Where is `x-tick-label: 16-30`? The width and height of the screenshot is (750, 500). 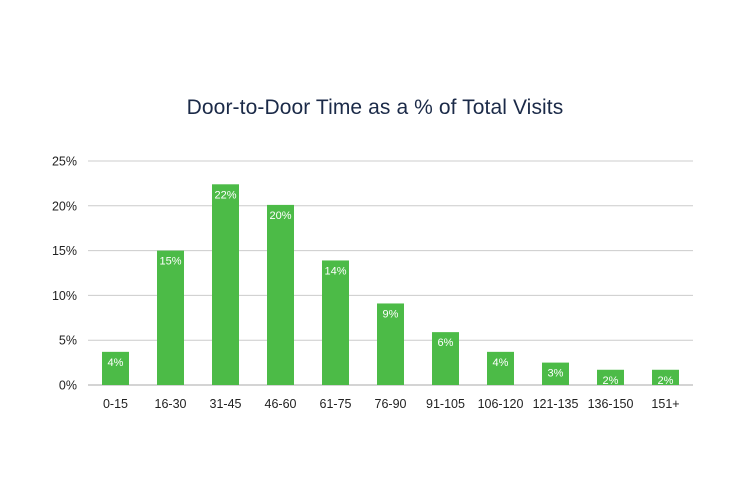 x-tick-label: 16-30 is located at coordinates (171, 404).